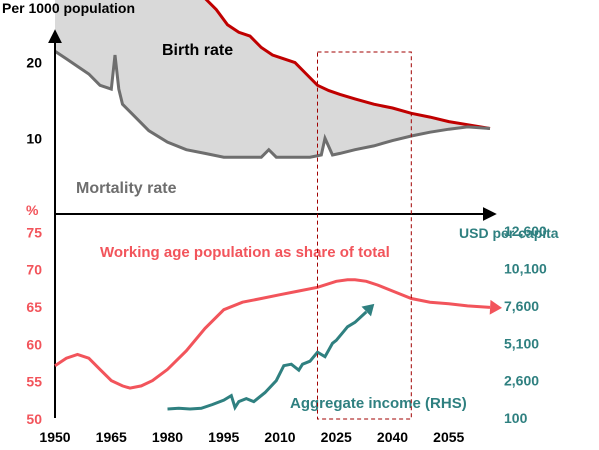 Image resolution: width=599 pixels, height=450 pixels. Describe the element at coordinates (521, 343) in the screenshot. I see `bottom-right-y-tick-label: 5,100` at that location.